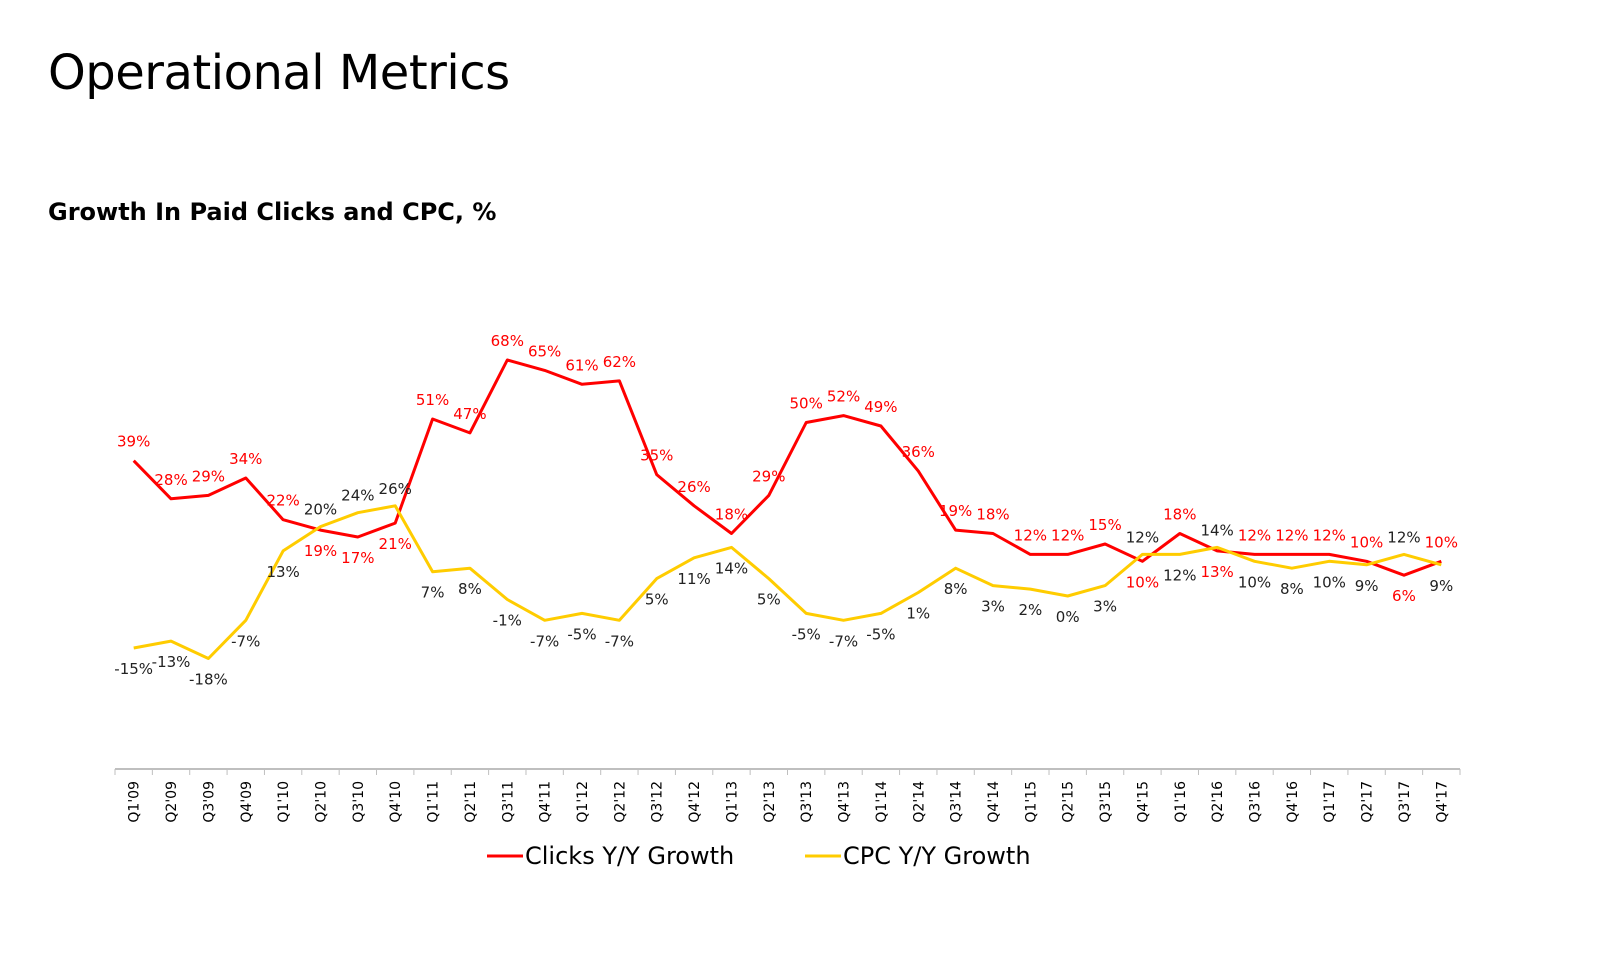 The width and height of the screenshot is (1600, 972). I want to click on x-tick-label: Q1'10, so click(284, 802).